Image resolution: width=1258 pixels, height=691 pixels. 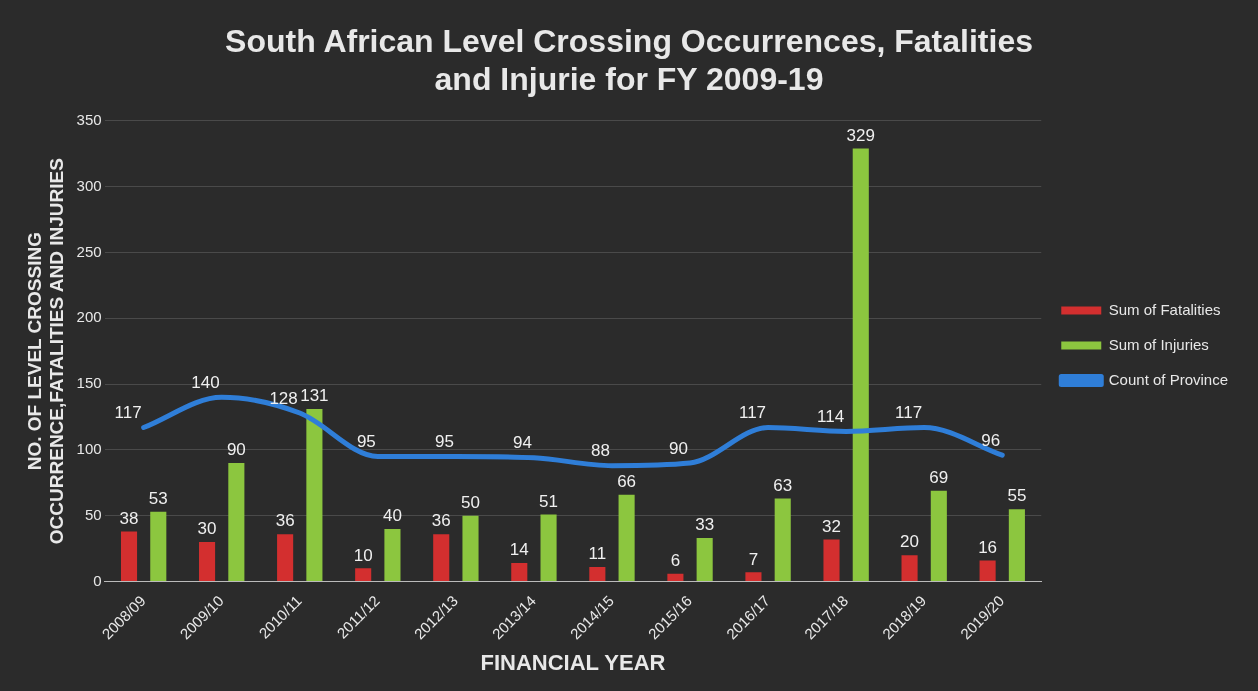 What do you see at coordinates (45, 351) in the screenshot?
I see `y-axis-title: NO. OF LEVEL CROSSING OCCURRENCE,FATALITIES AND INJURIES` at bounding box center [45, 351].